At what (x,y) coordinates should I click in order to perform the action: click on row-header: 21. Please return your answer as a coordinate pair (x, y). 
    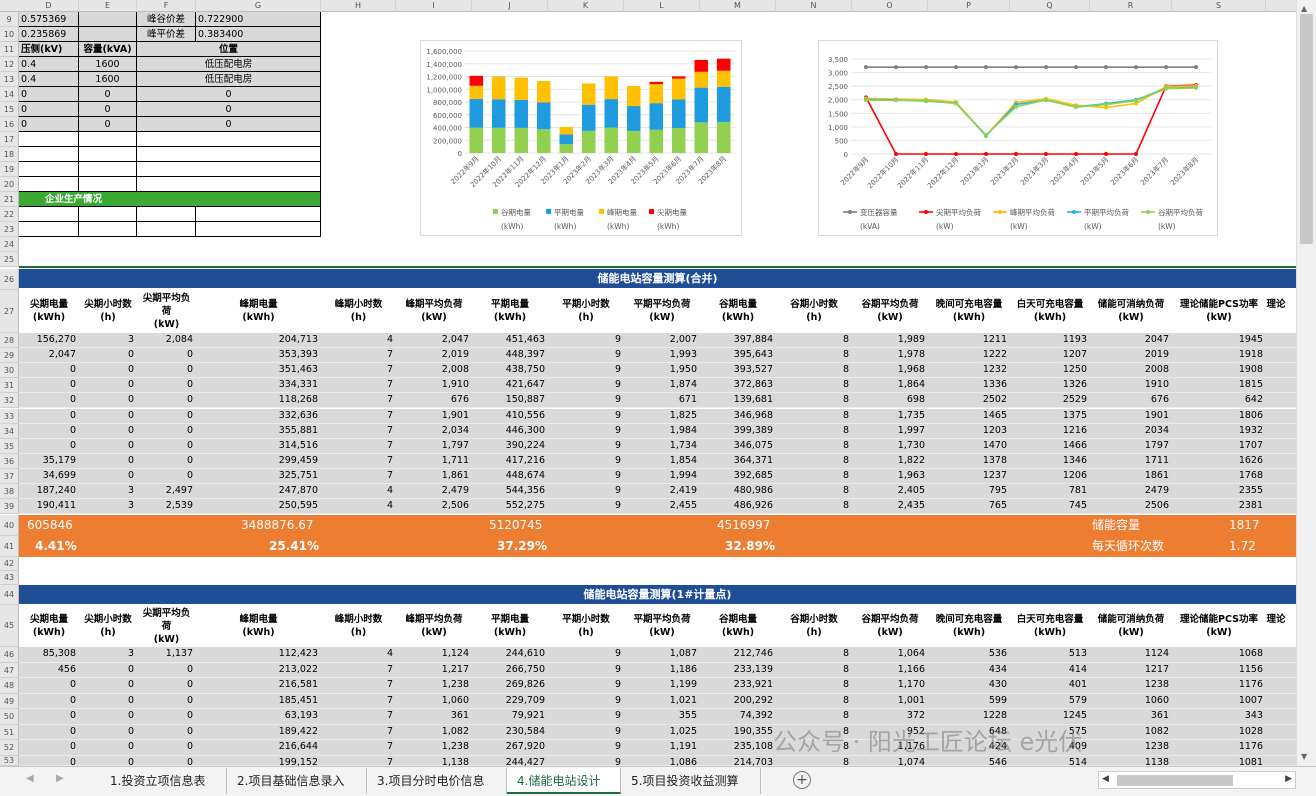
    Looking at the image, I should click on (9, 199).